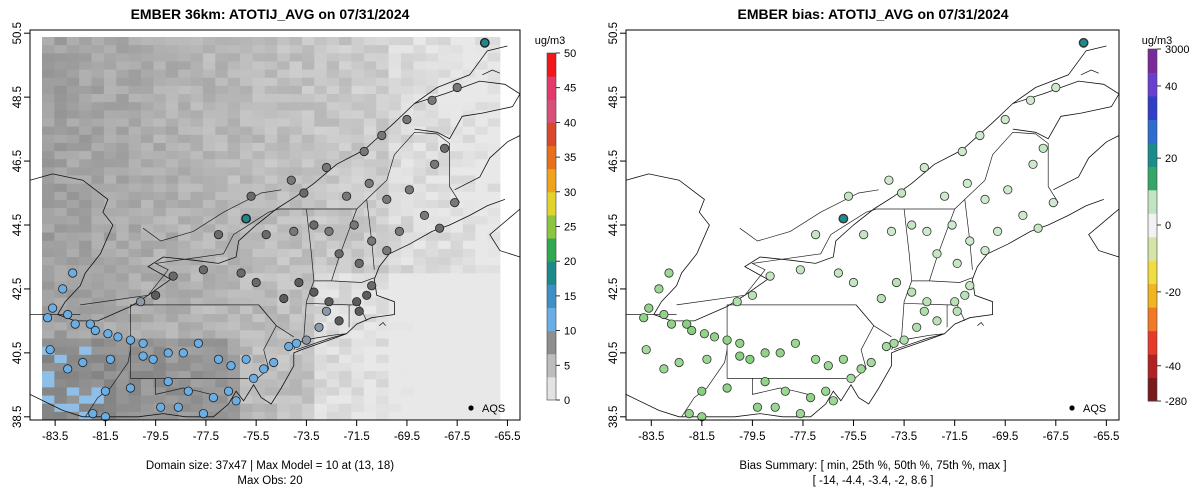 The height and width of the screenshot is (502, 1200). What do you see at coordinates (55, 437) in the screenshot?
I see `x-tick-label: -83.5` at bounding box center [55, 437].